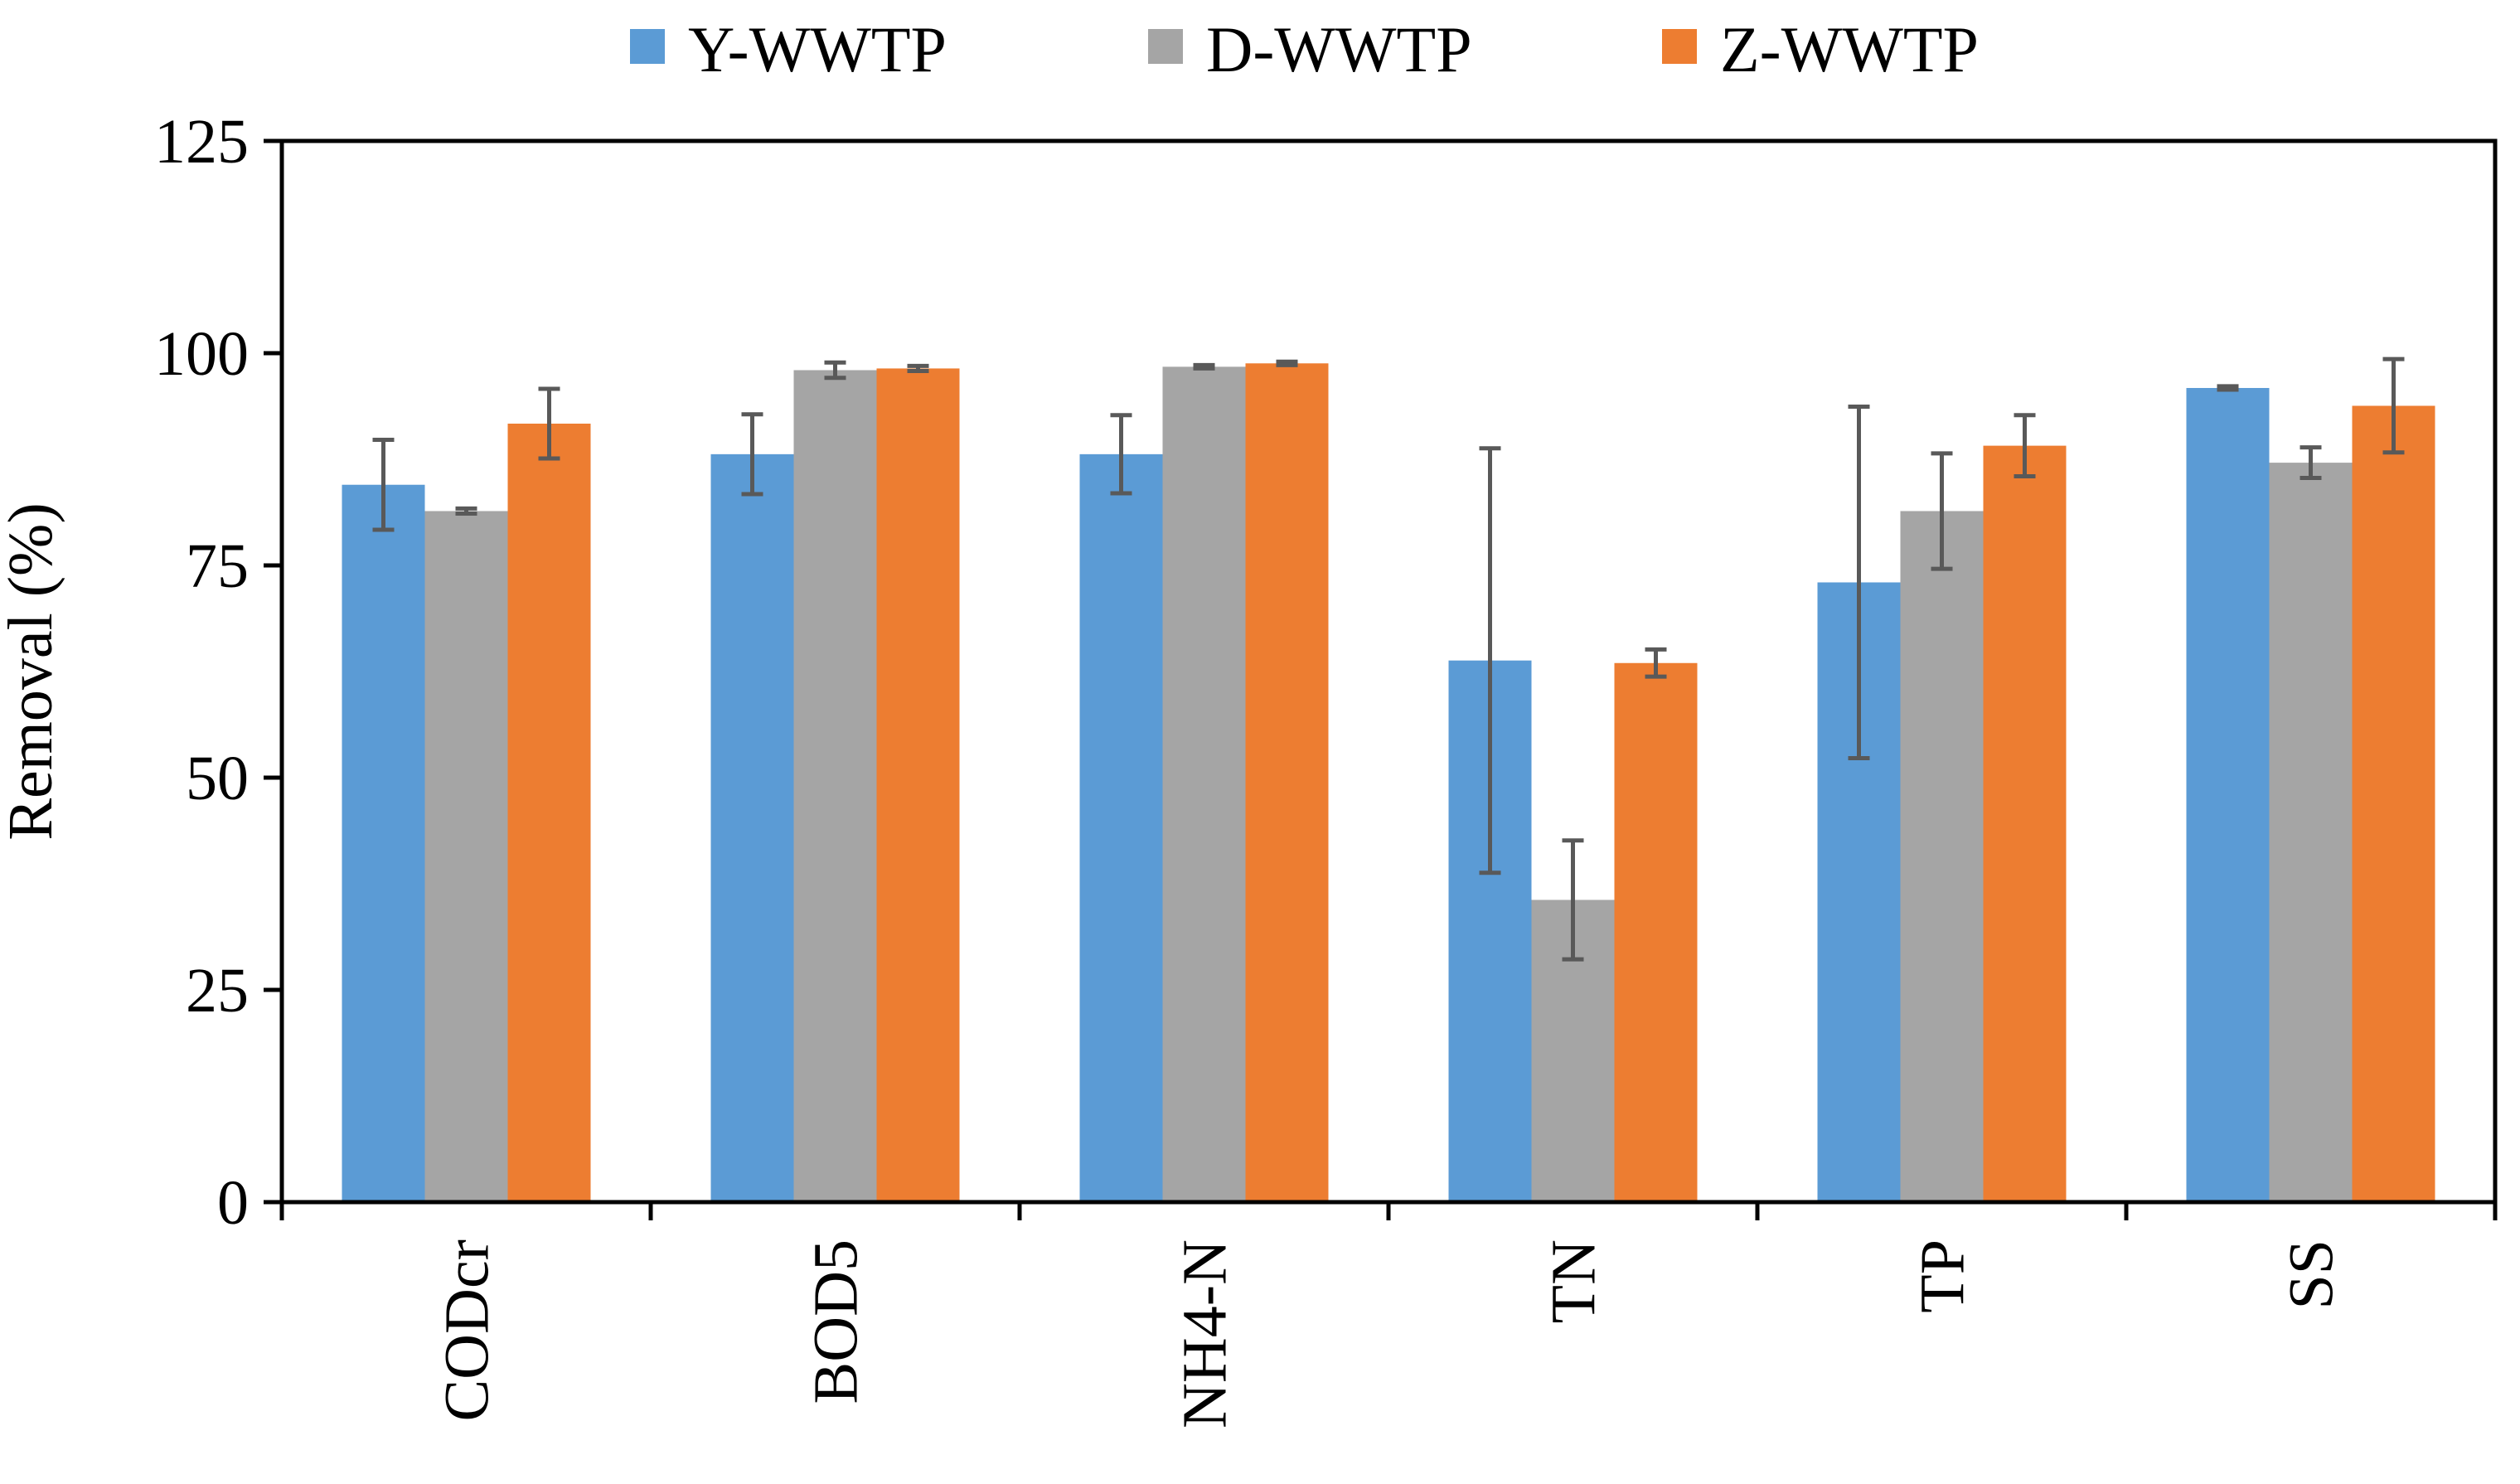  What do you see at coordinates (1204, 784) in the screenshot?
I see `bar-D-WWTP-NH4-N` at bounding box center [1204, 784].